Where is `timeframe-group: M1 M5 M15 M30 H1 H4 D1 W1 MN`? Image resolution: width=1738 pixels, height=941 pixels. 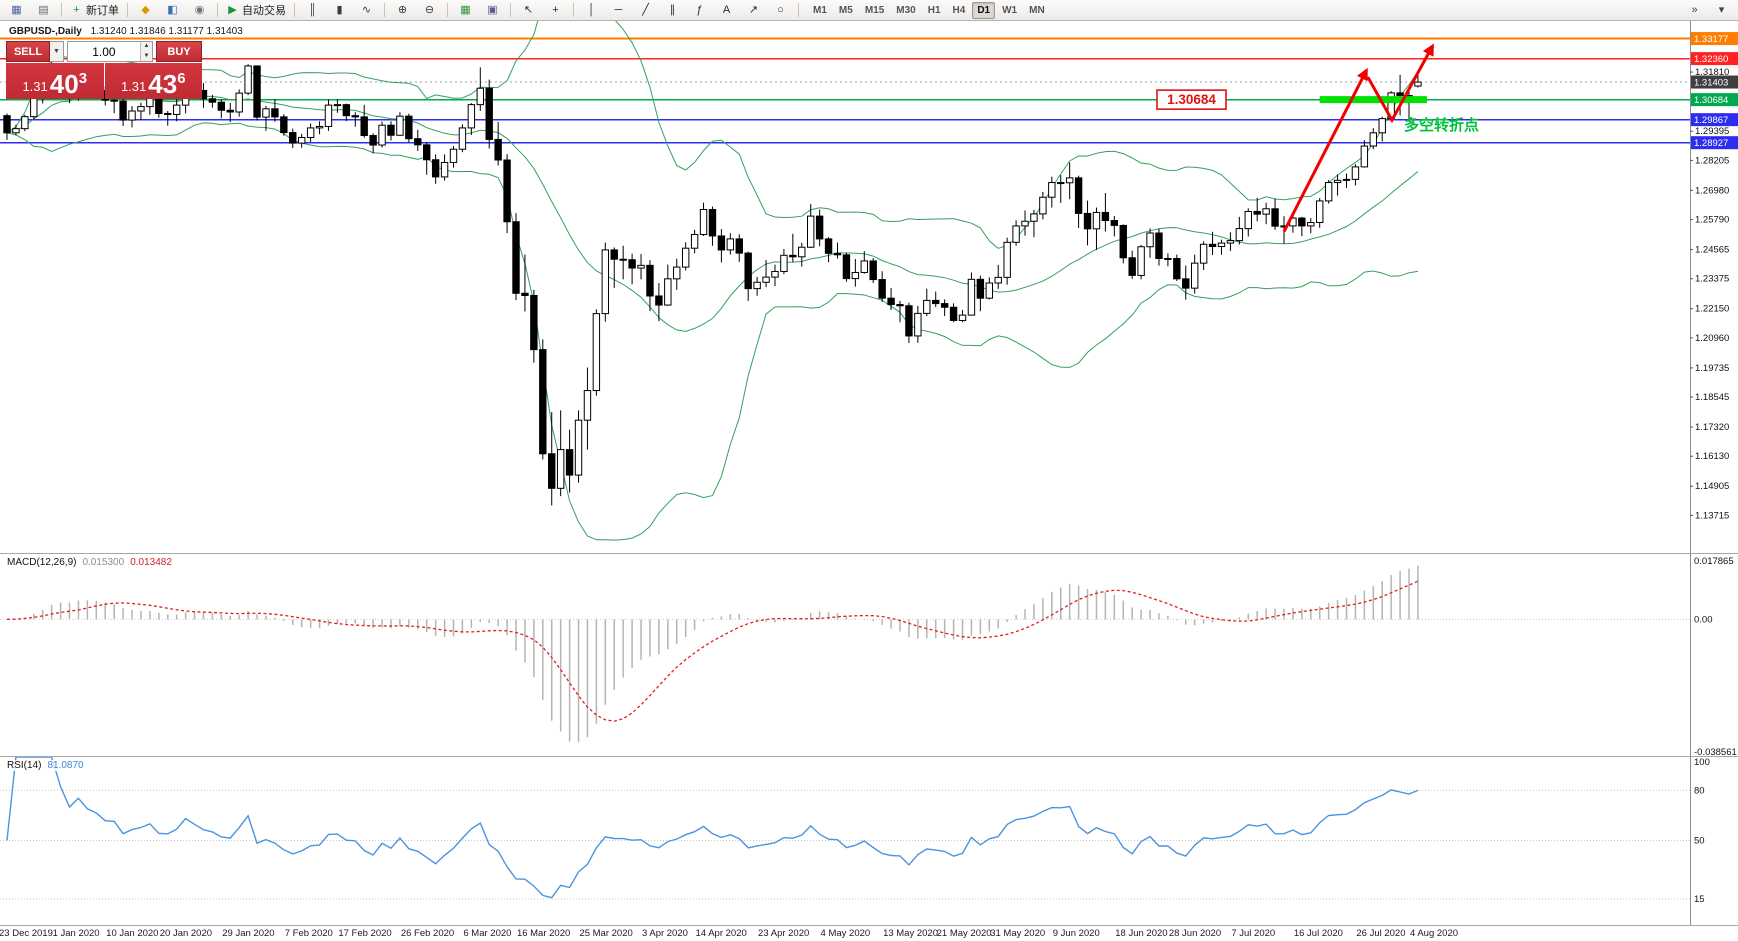
timeframe-group: M1 M5 M15 M30 H1 H4 D1 W1 MN is located at coordinates (929, 10).